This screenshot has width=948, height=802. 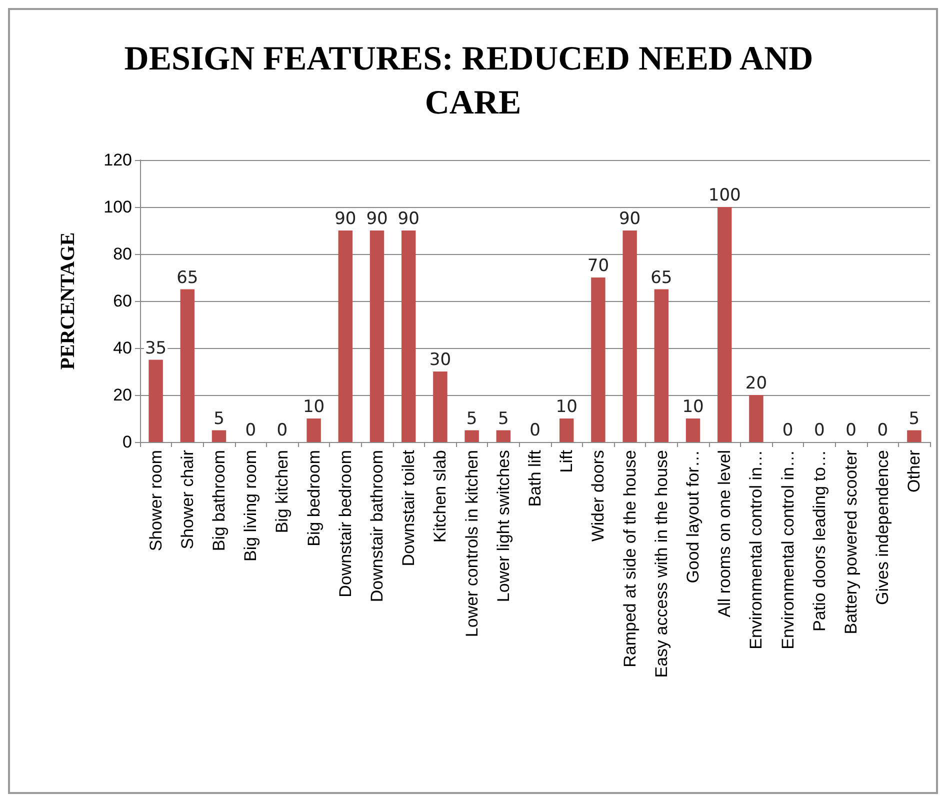 I want to click on y-tick-label: 0, so click(x=127, y=442).